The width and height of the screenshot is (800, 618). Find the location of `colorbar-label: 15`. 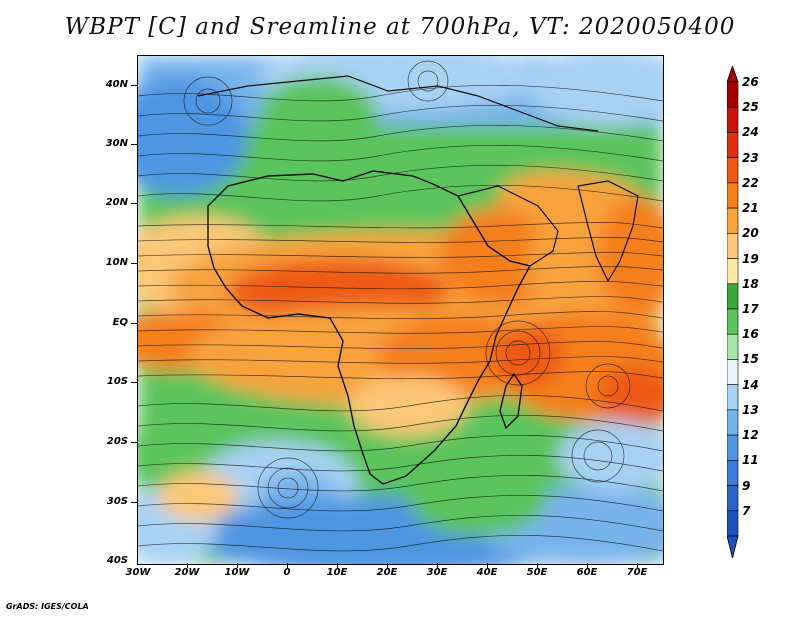

colorbar-label: 15 is located at coordinates (750, 359).